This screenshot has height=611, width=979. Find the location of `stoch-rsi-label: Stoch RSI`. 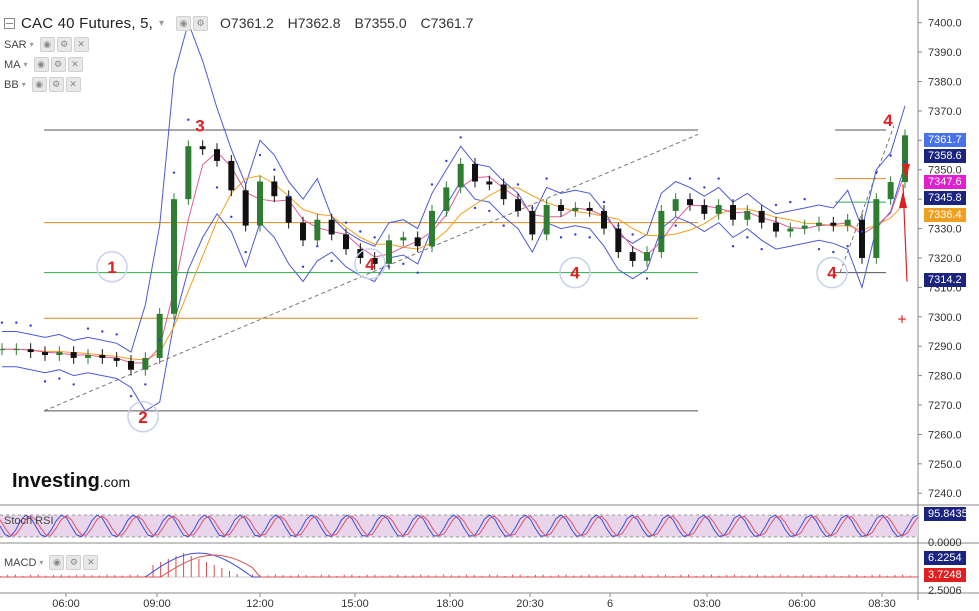

stoch-rsi-label: Stoch RSI is located at coordinates (29, 521).